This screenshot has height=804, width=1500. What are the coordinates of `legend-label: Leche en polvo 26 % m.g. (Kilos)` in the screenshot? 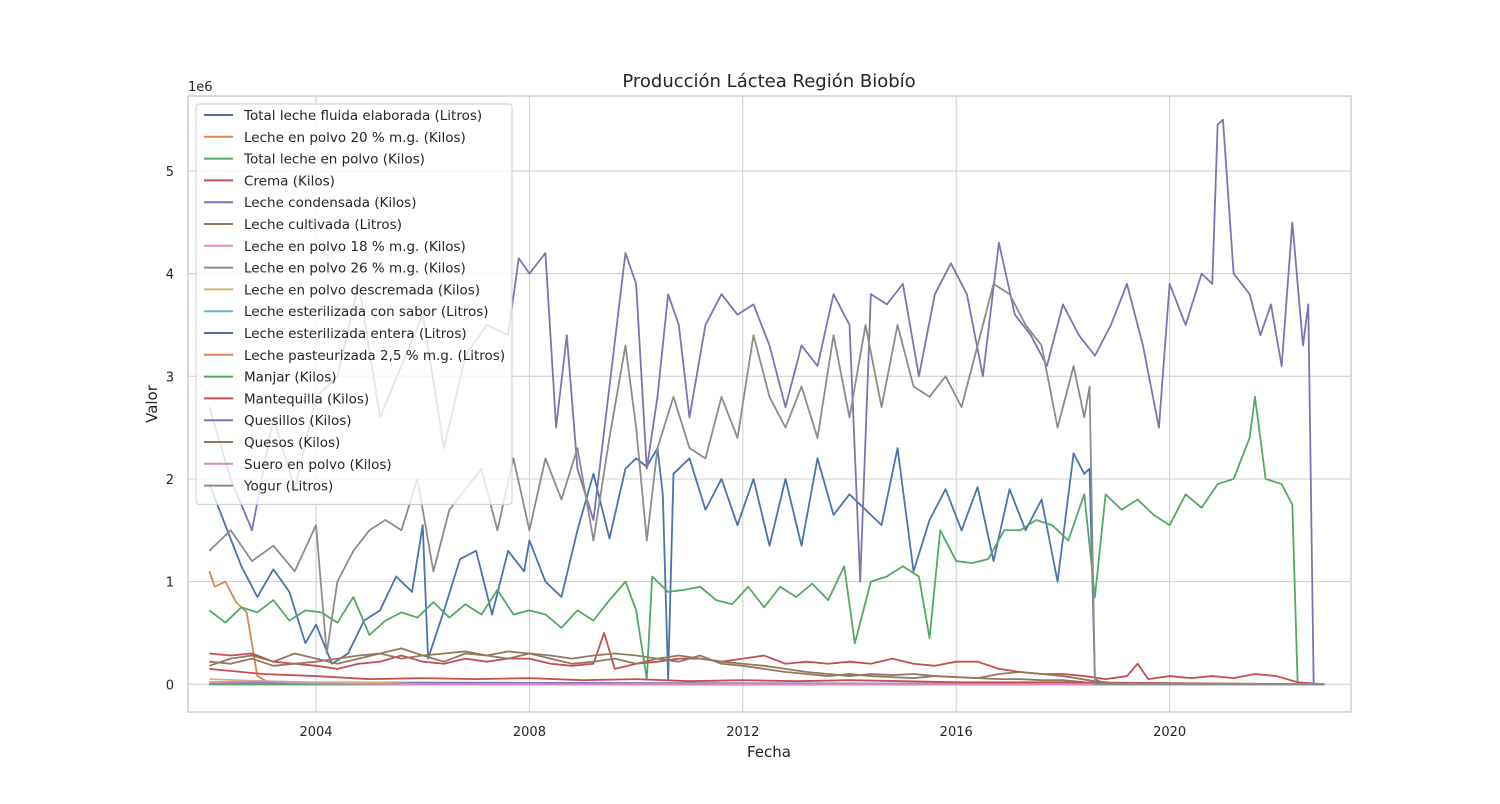 It's located at (355, 269).